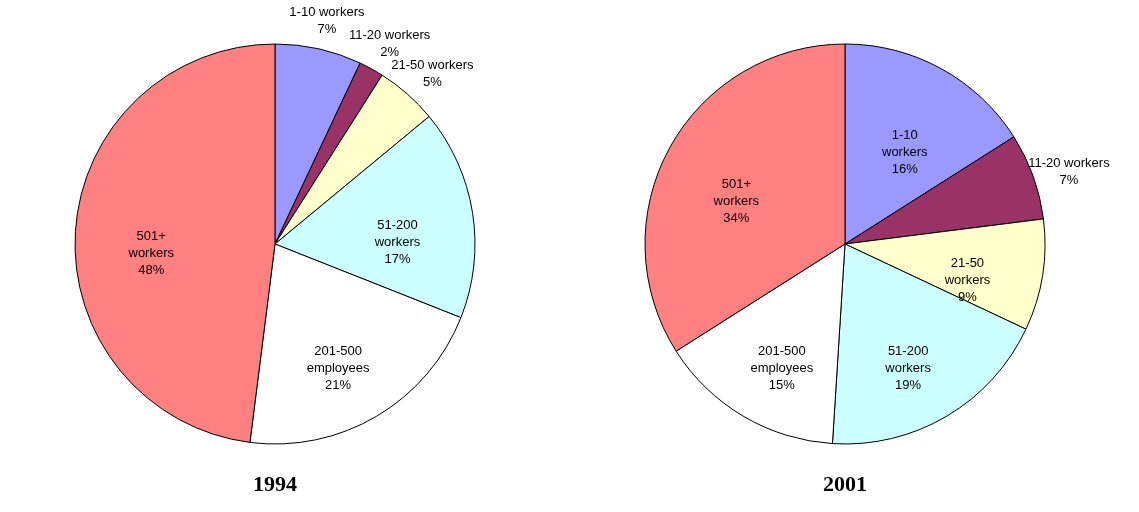 This screenshot has width=1139, height=512. What do you see at coordinates (736, 218) in the screenshot?
I see `data-label: 34%` at bounding box center [736, 218].